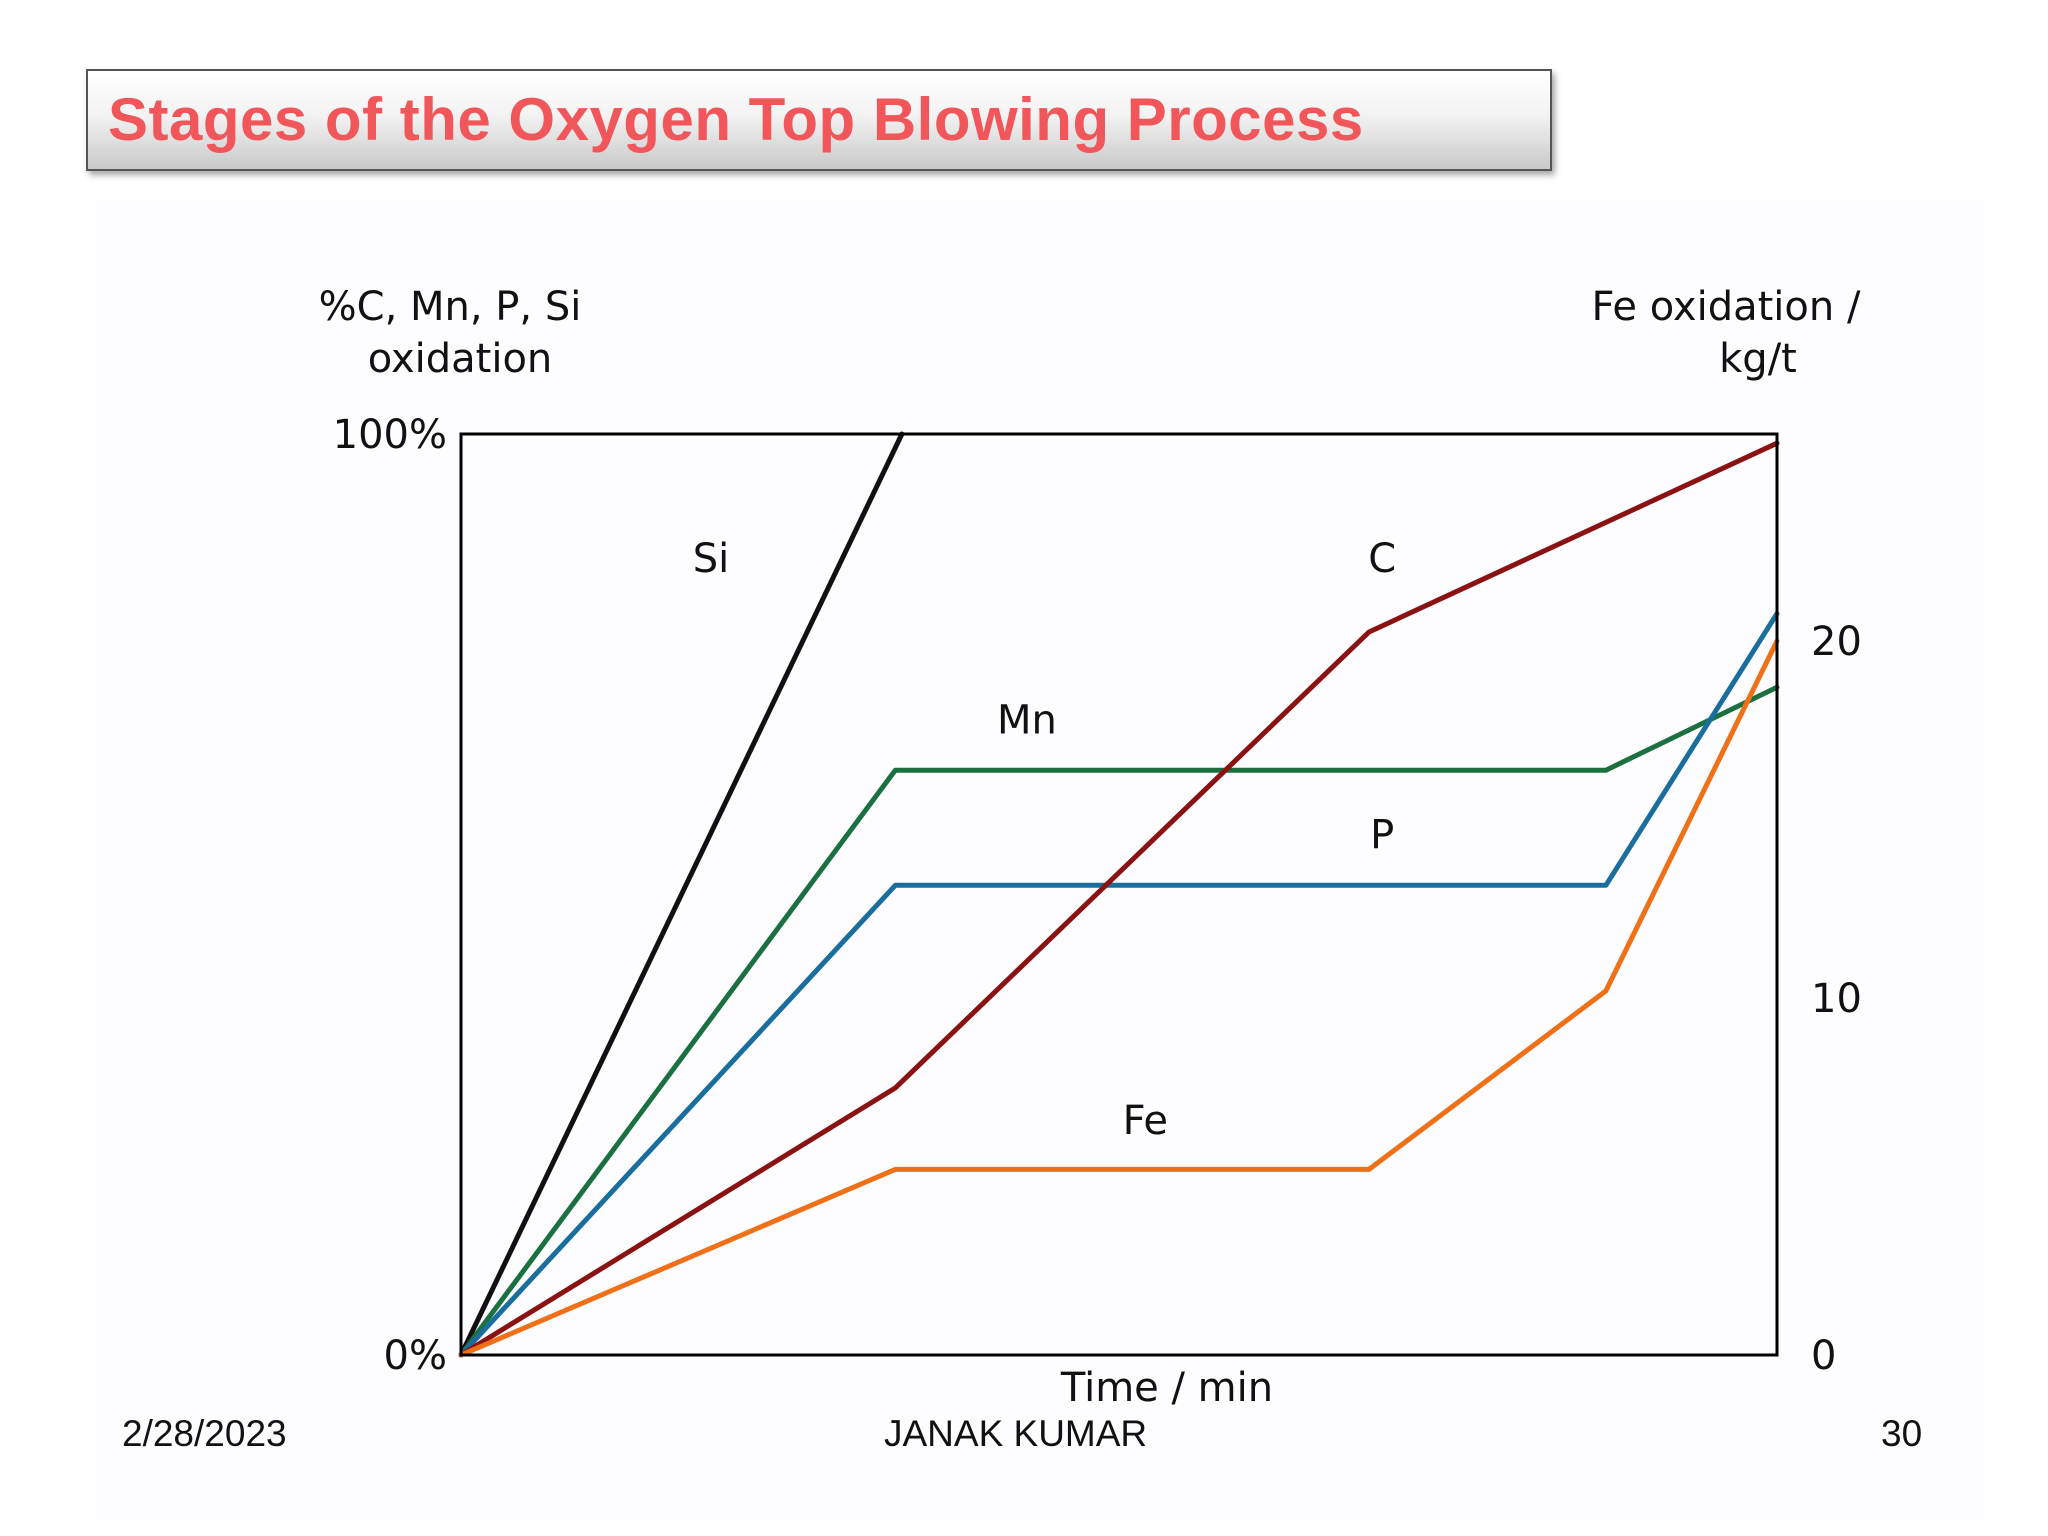 The height and width of the screenshot is (1536, 2048). Describe the element at coordinates (1823, 1356) in the screenshot. I see `right-tick-label: 0` at that location.